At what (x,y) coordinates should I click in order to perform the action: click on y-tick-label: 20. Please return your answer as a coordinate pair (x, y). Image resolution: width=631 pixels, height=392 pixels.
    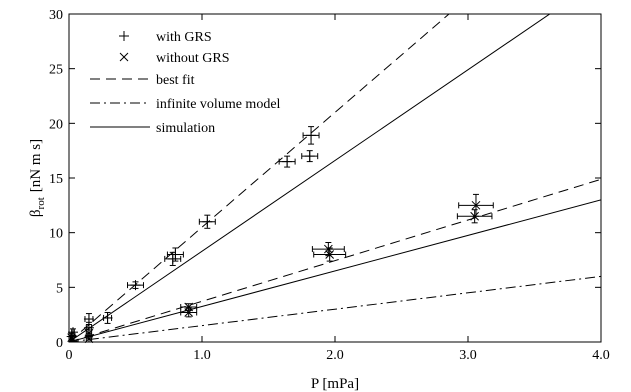
    Looking at the image, I should click on (56, 124).